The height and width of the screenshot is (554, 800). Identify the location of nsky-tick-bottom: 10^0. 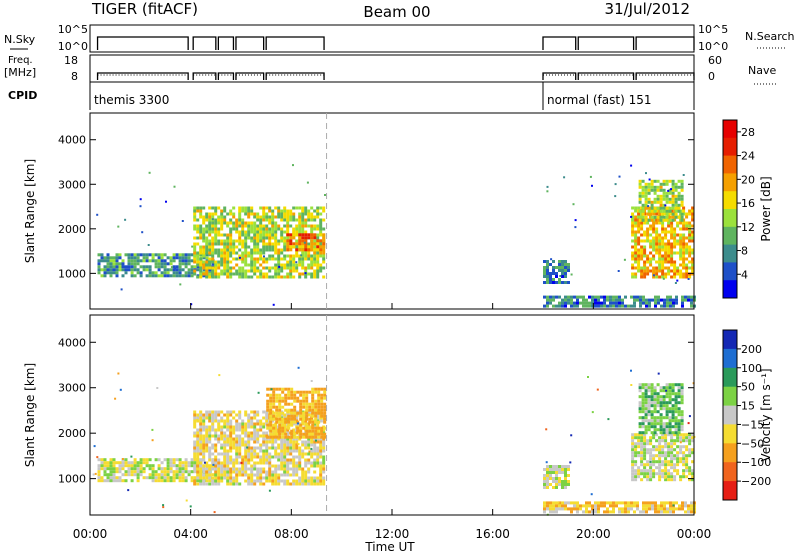
(73, 46).